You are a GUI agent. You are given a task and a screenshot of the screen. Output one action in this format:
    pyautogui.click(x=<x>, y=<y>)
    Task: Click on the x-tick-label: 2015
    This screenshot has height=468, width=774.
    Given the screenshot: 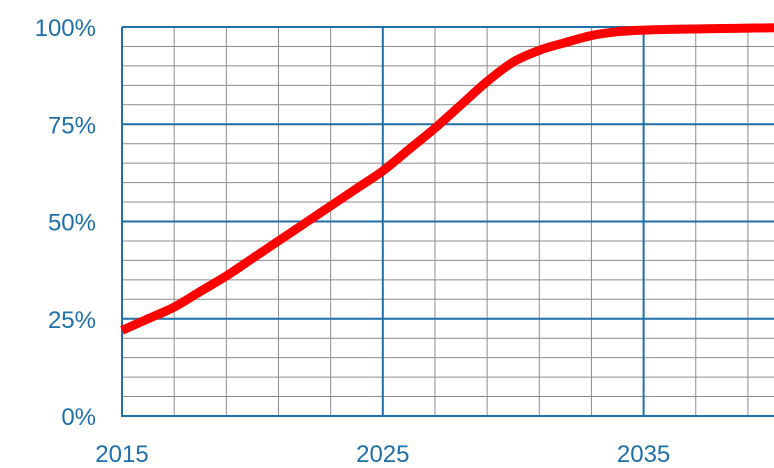 What is the action you would take?
    pyautogui.click(x=121, y=454)
    